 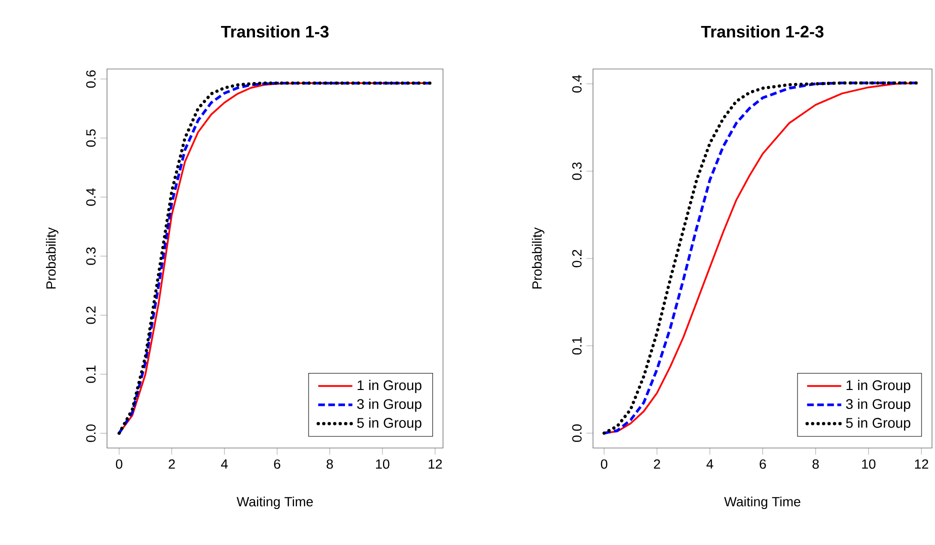 I want to click on y-tick-label: 0.6, so click(x=91, y=79).